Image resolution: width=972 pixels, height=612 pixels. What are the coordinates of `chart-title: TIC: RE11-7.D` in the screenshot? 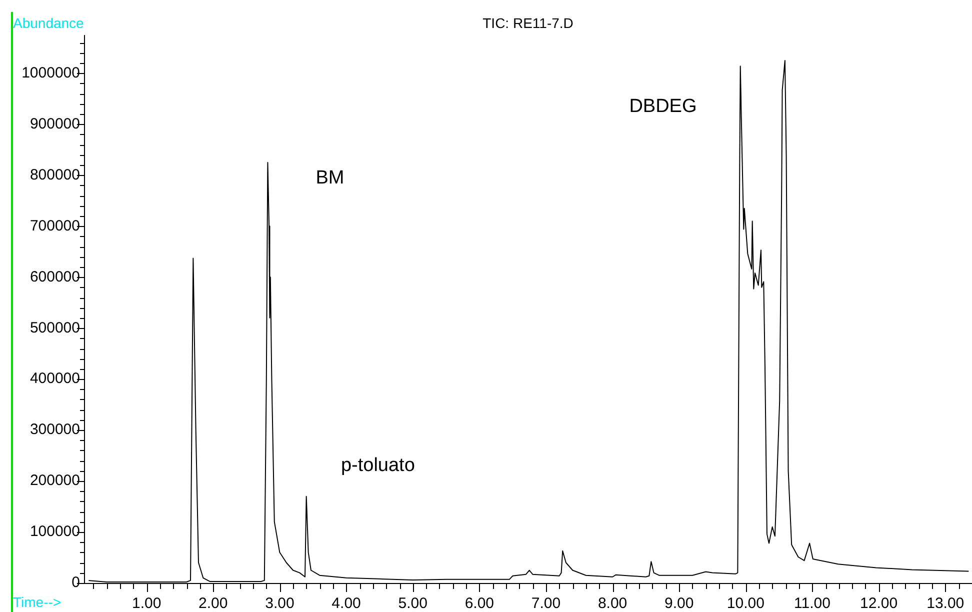 It's located at (528, 22).